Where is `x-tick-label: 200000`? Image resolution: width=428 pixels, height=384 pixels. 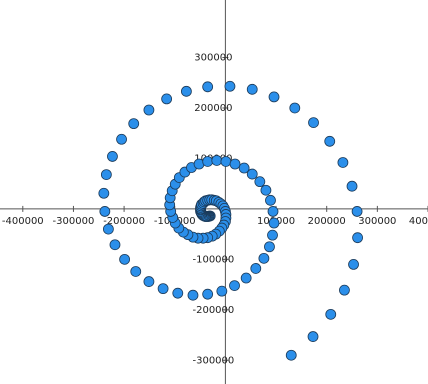
x-tick-label: 200000 is located at coordinates (327, 221).